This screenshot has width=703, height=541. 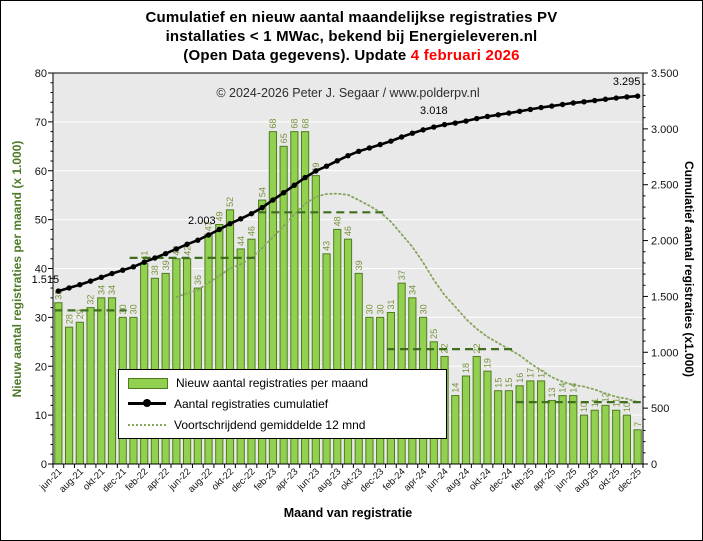 What do you see at coordinates (337, 221) in the screenshot?
I see `svg-text: 48` at bounding box center [337, 221].